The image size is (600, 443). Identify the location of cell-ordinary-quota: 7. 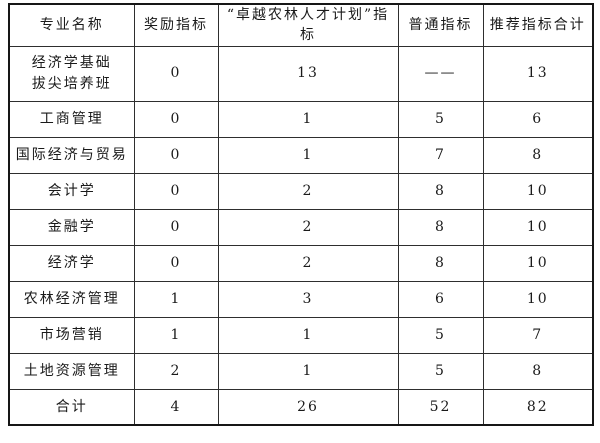
(440, 155).